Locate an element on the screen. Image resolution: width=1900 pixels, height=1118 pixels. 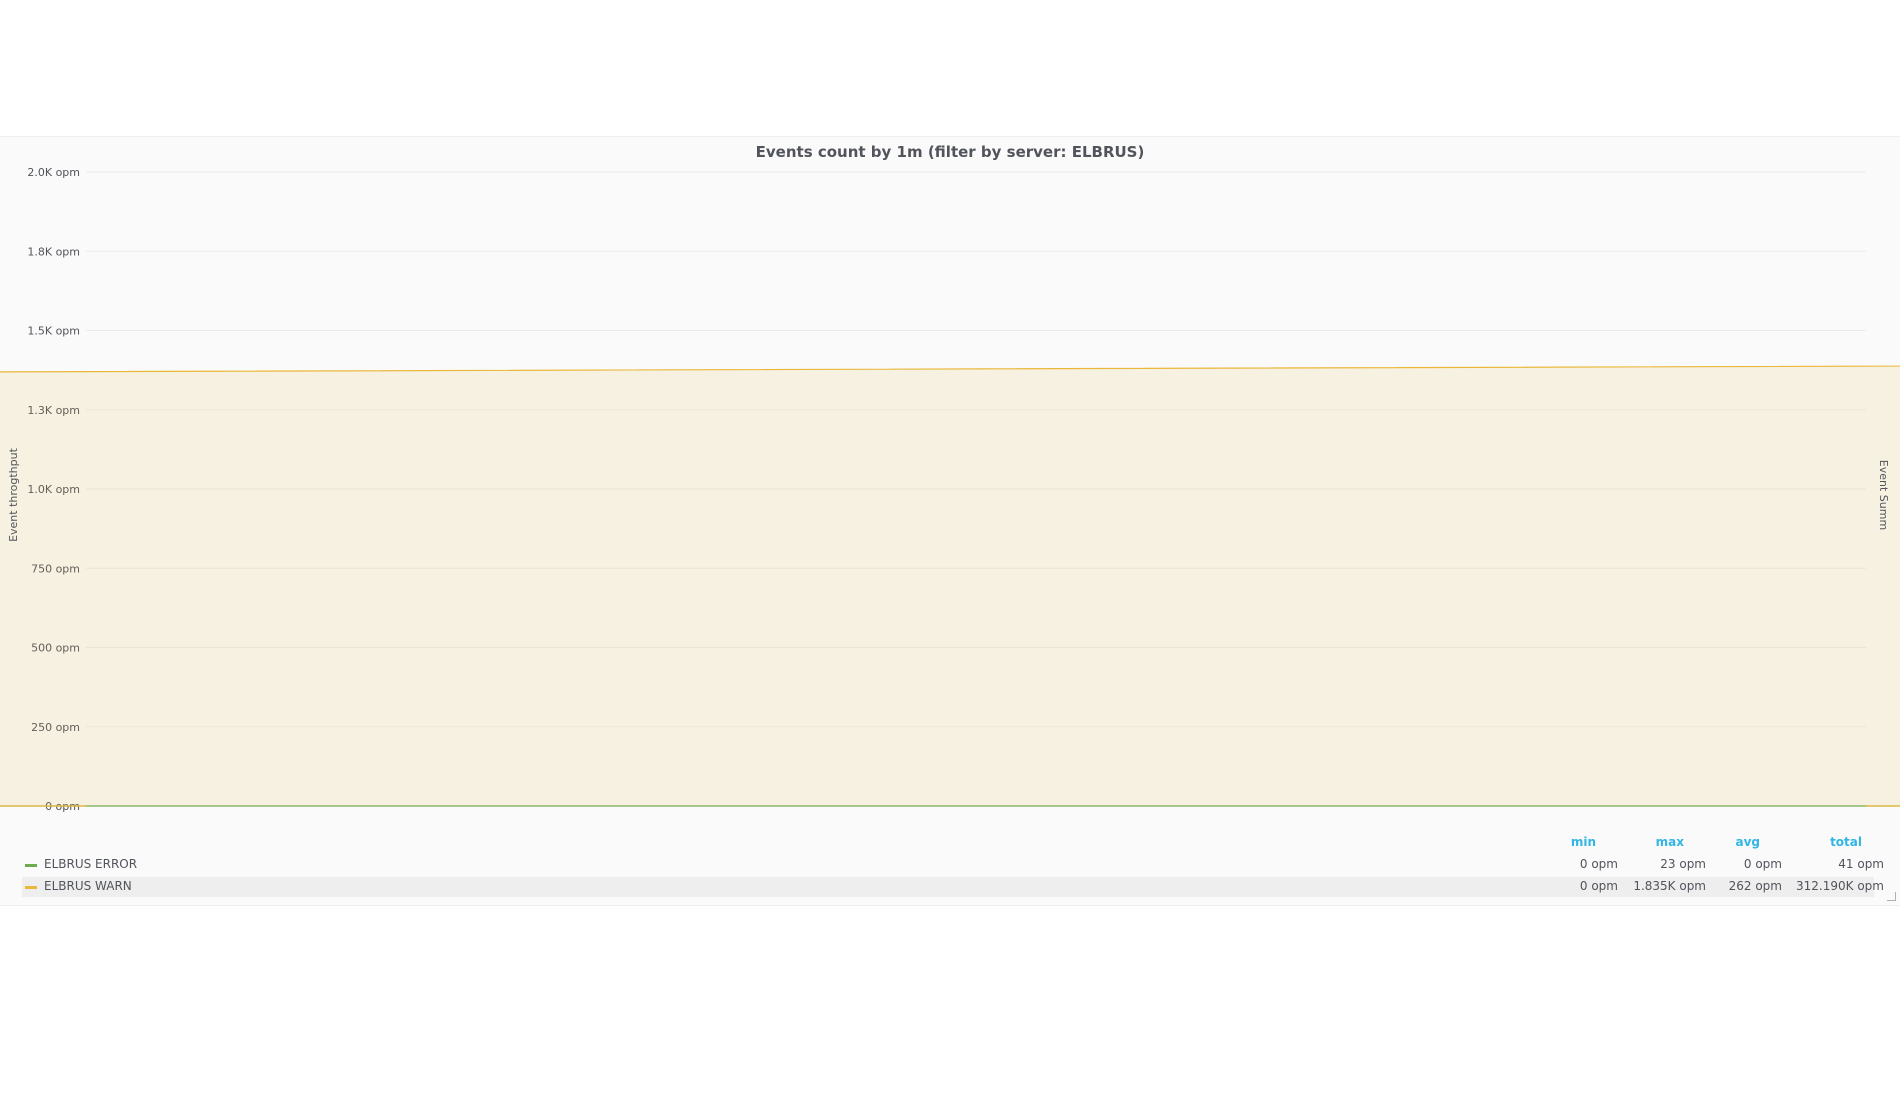
legend-total: 41 opm is located at coordinates (1861, 864).